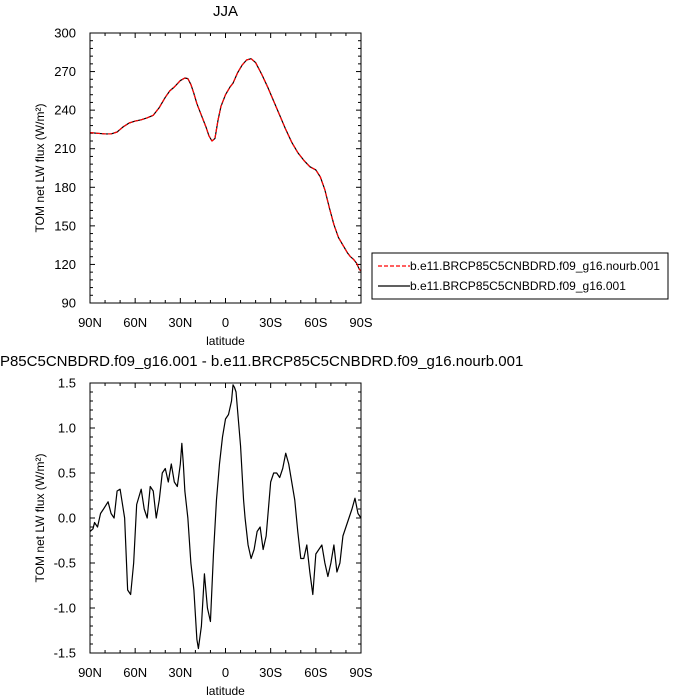  What do you see at coordinates (535, 266) in the screenshot?
I see `legend-label: b.e11.BRCP85C5CNBDRD.f09_g16.nourb.001` at bounding box center [535, 266].